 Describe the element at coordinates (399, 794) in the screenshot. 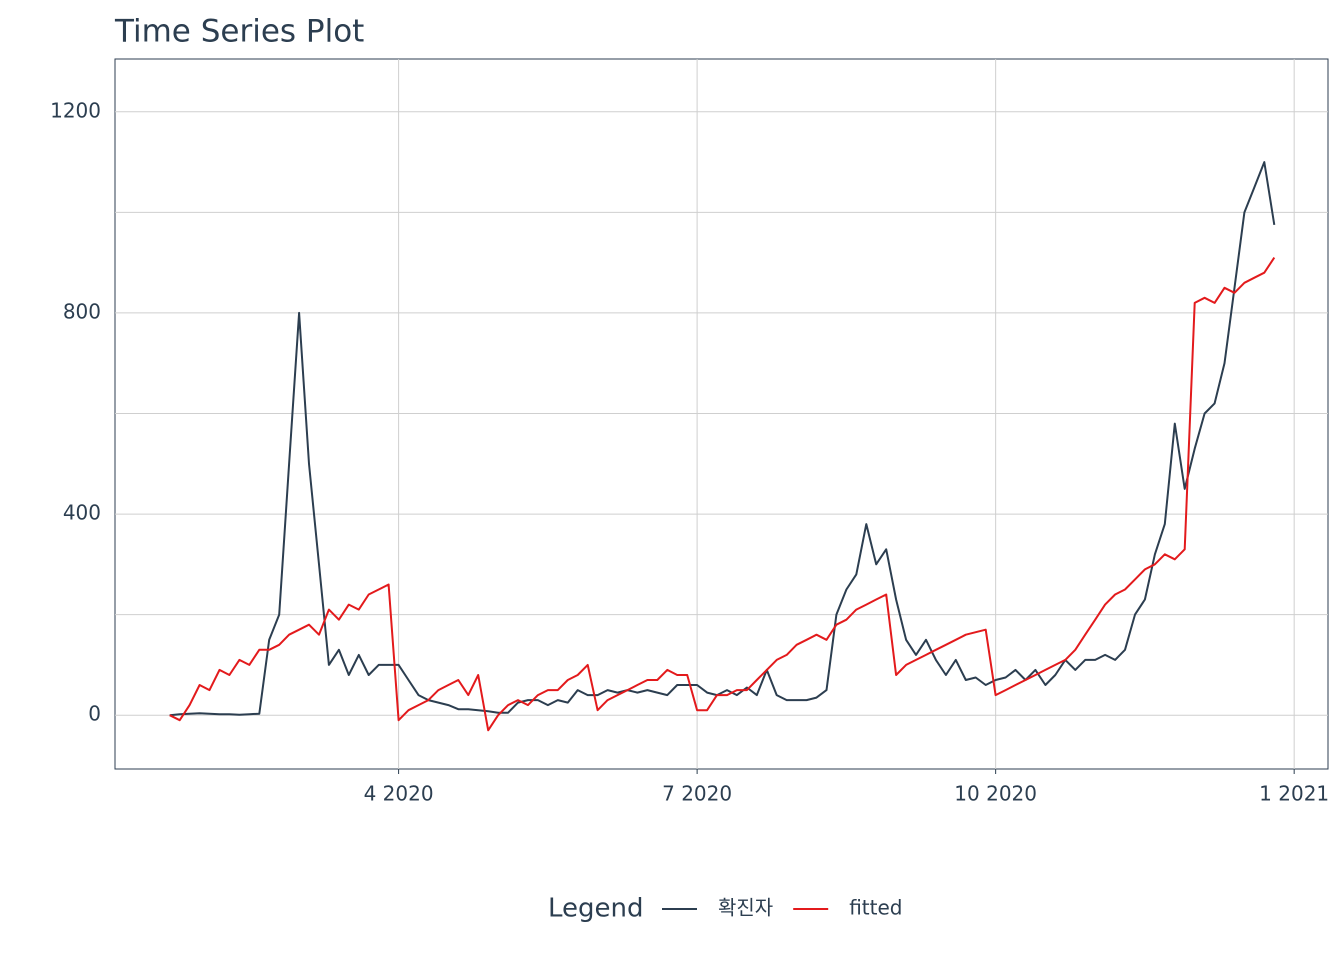

I see `x-tick-label: 4 2020` at that location.